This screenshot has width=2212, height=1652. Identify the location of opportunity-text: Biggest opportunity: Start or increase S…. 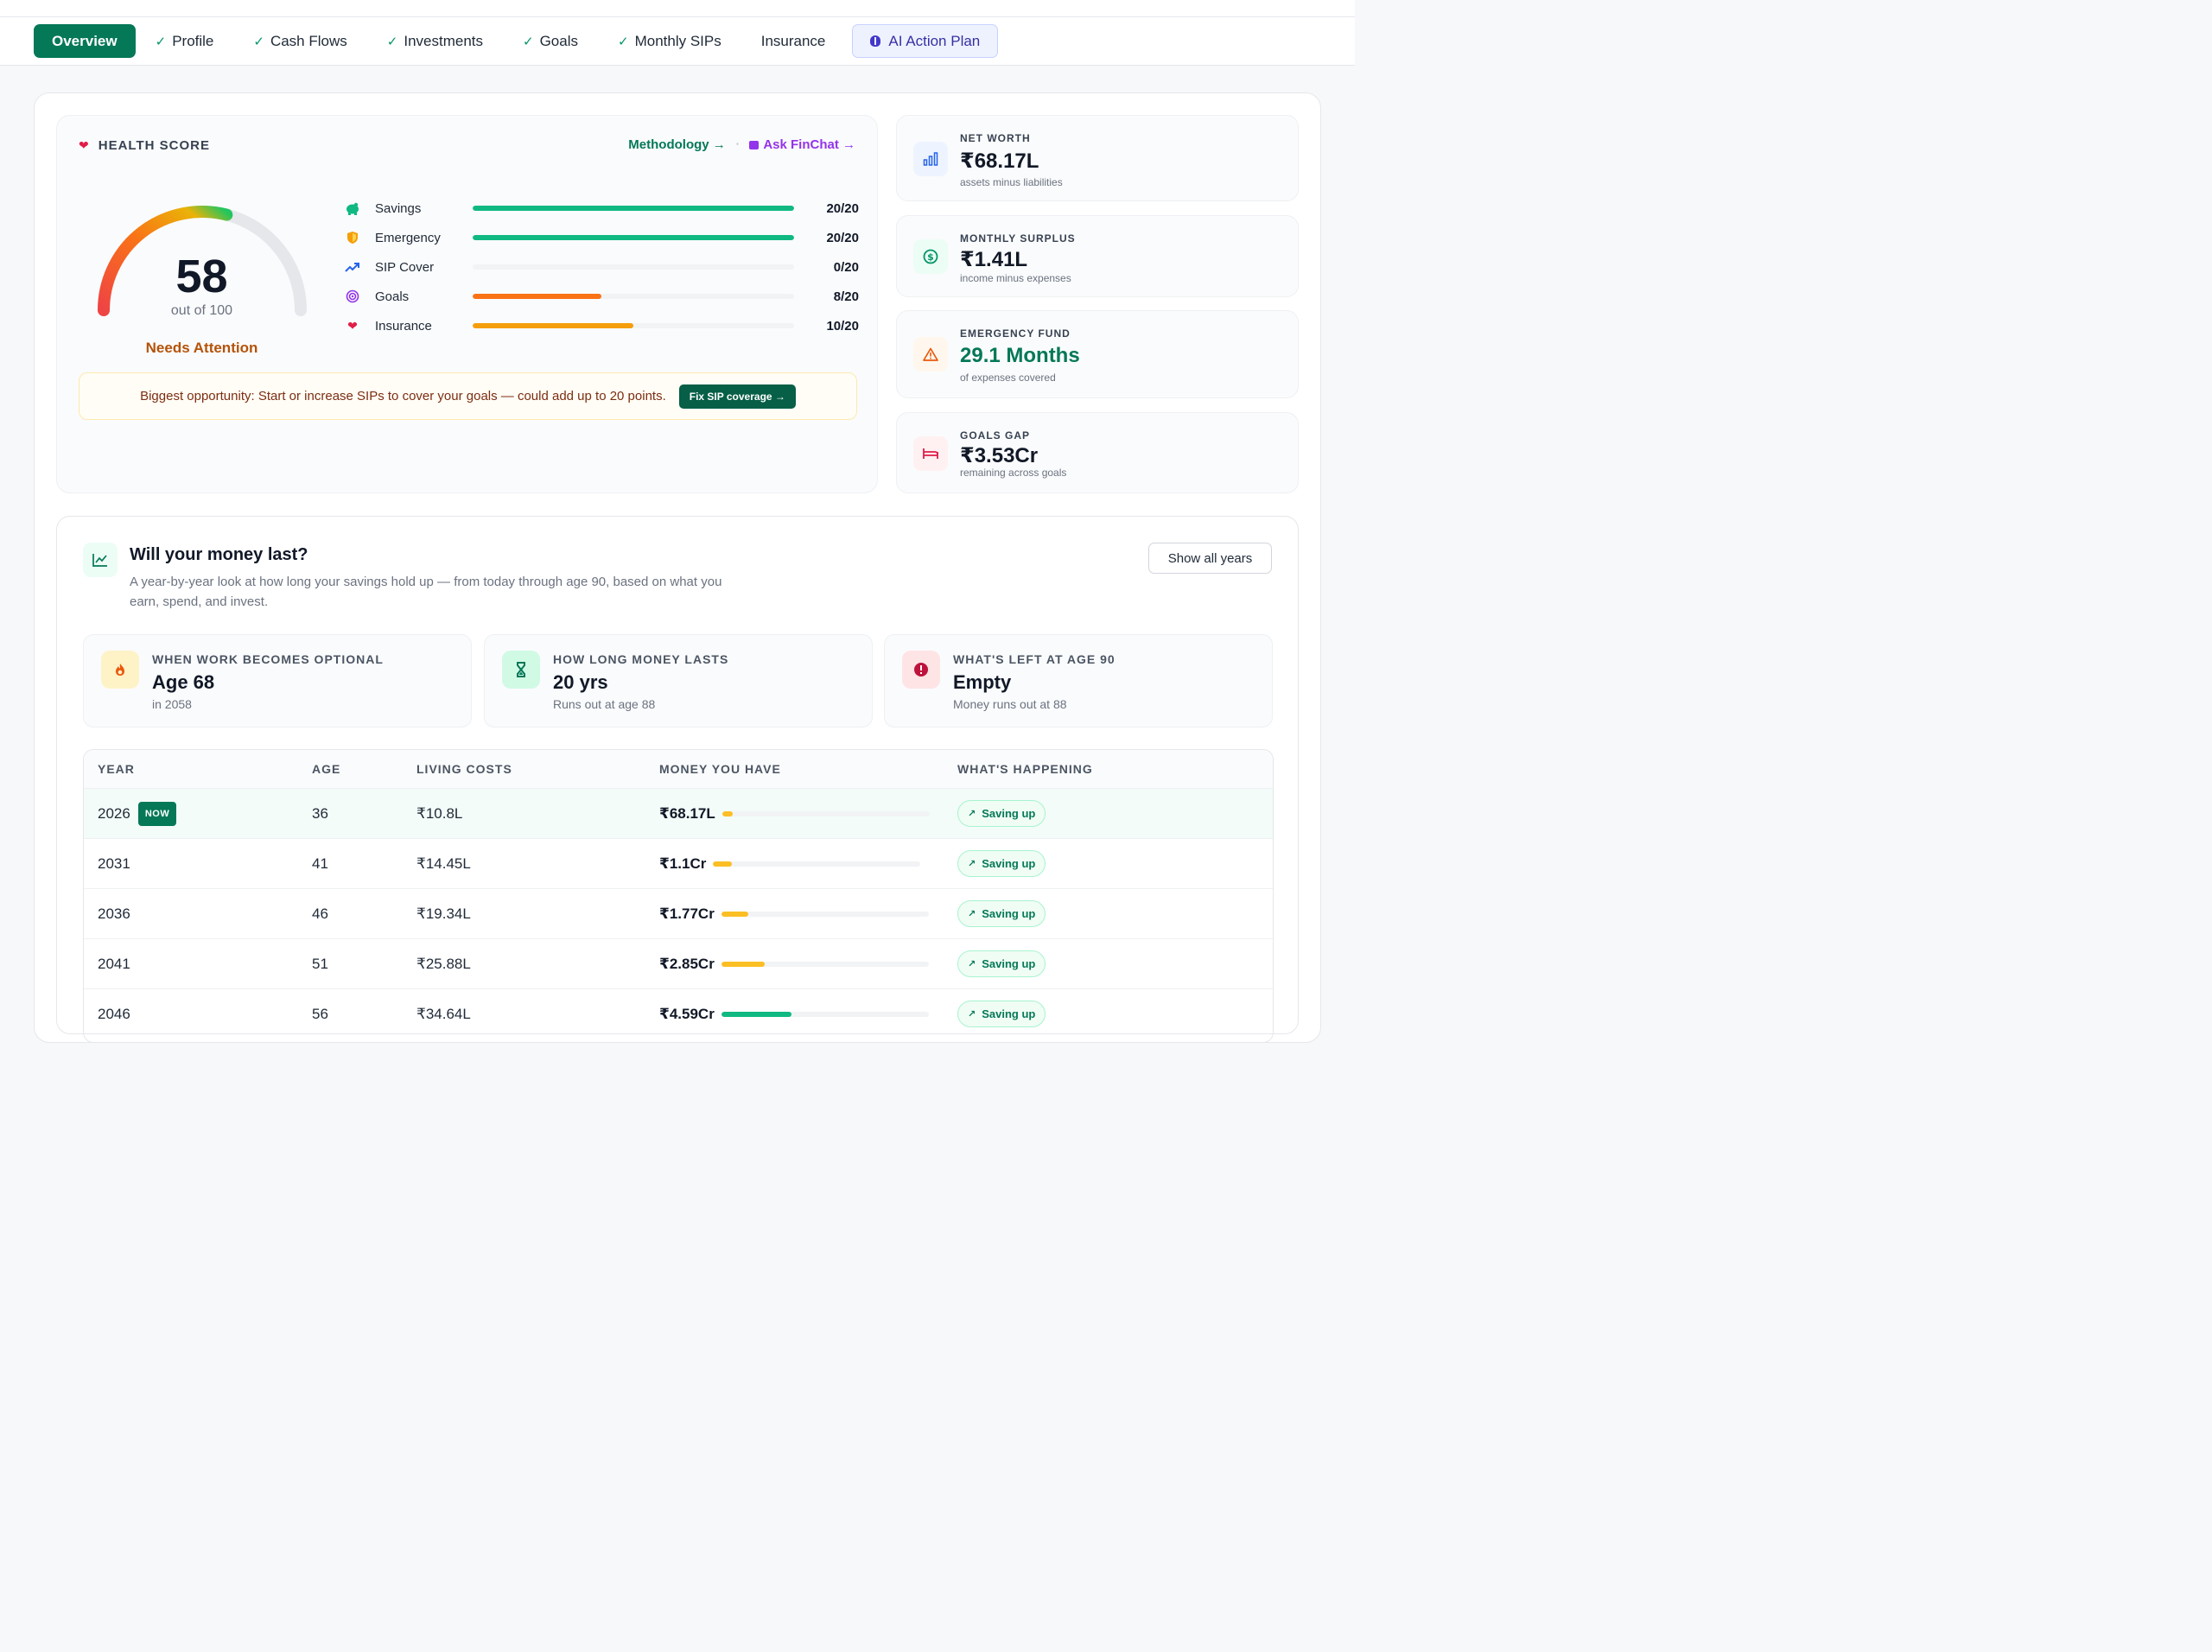
(403, 396).